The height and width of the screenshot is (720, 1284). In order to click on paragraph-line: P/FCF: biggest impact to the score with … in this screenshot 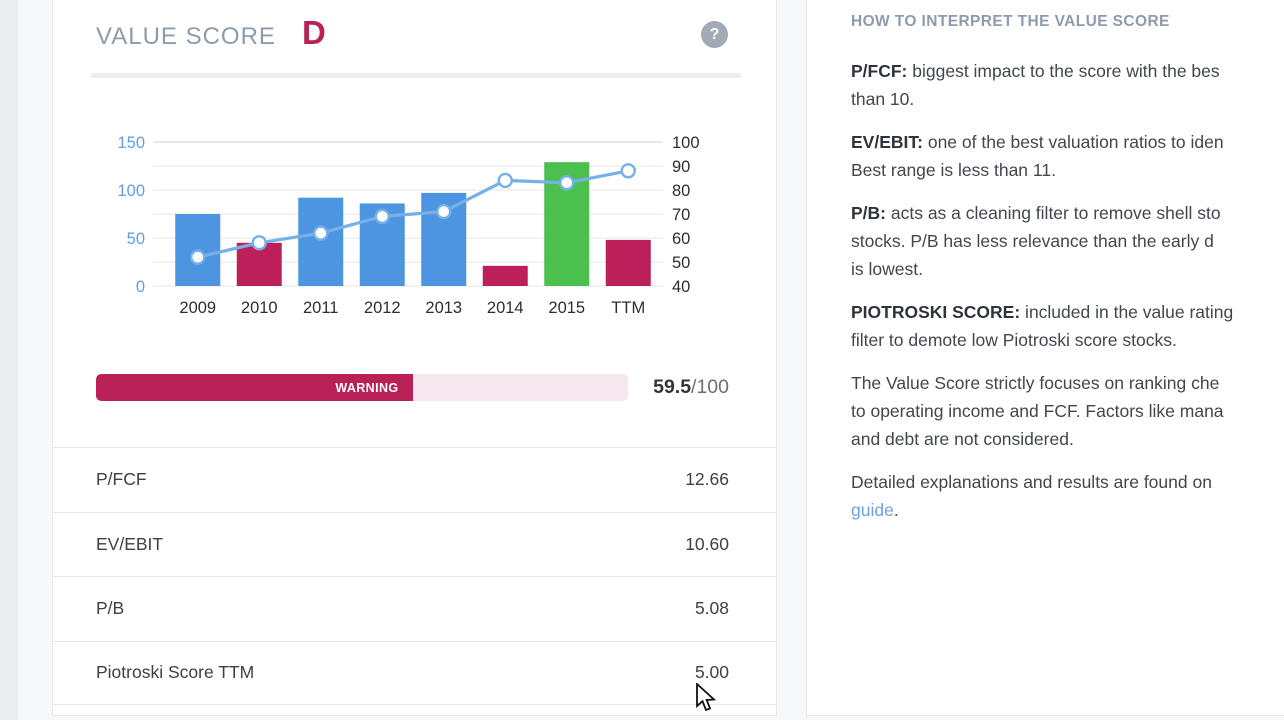, I will do `click(1035, 71)`.